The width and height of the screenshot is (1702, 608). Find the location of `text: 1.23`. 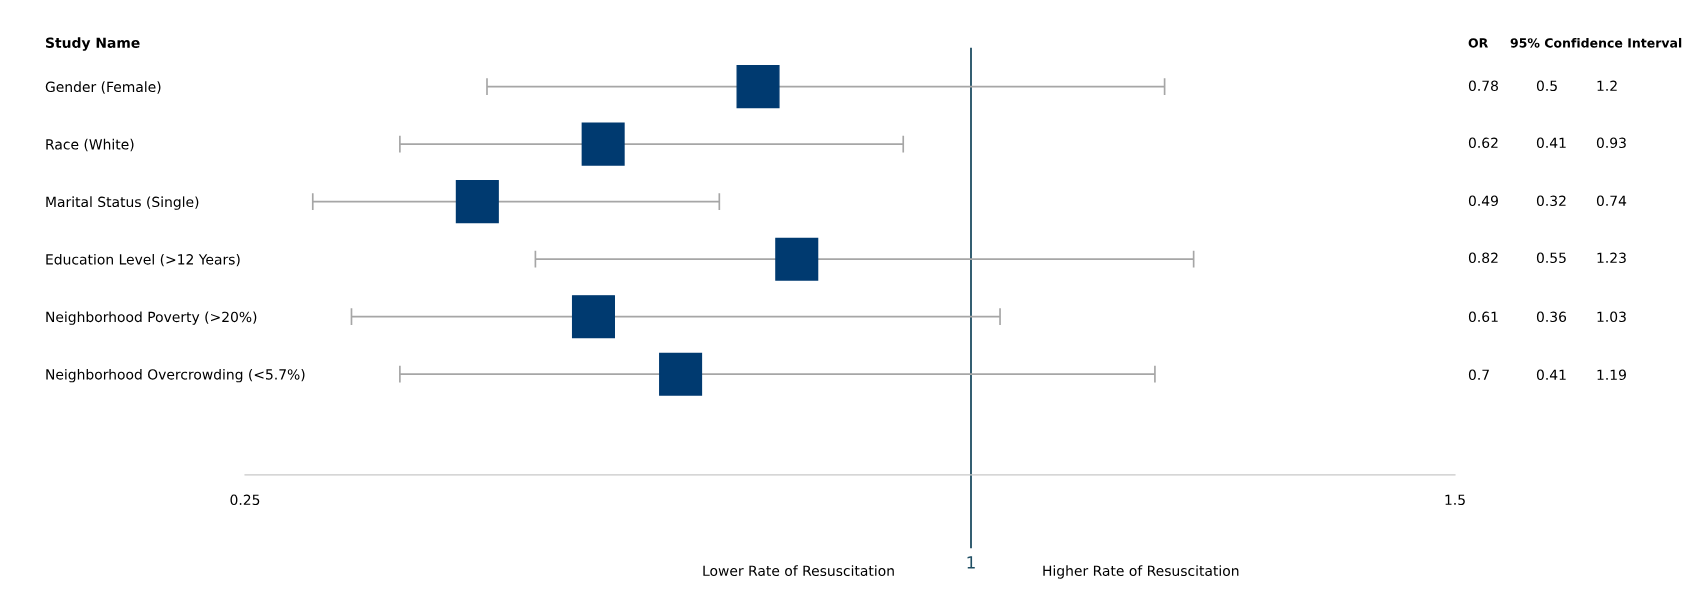

text: 1.23 is located at coordinates (1611, 258).